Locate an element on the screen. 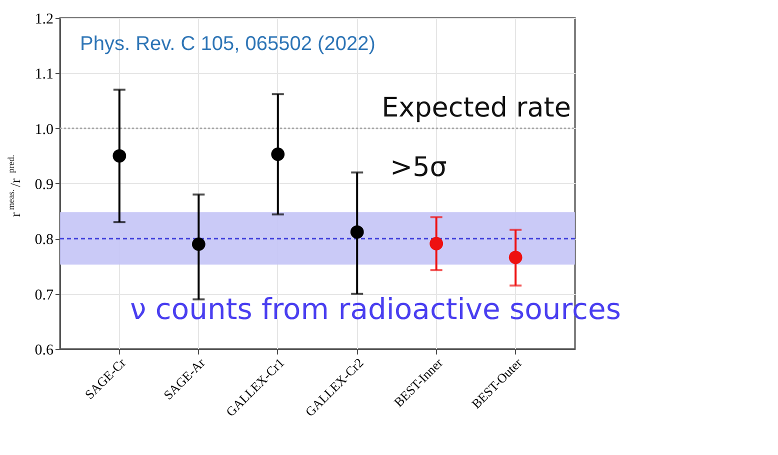  ref-line-label: Expected rate is located at coordinates (476, 108).